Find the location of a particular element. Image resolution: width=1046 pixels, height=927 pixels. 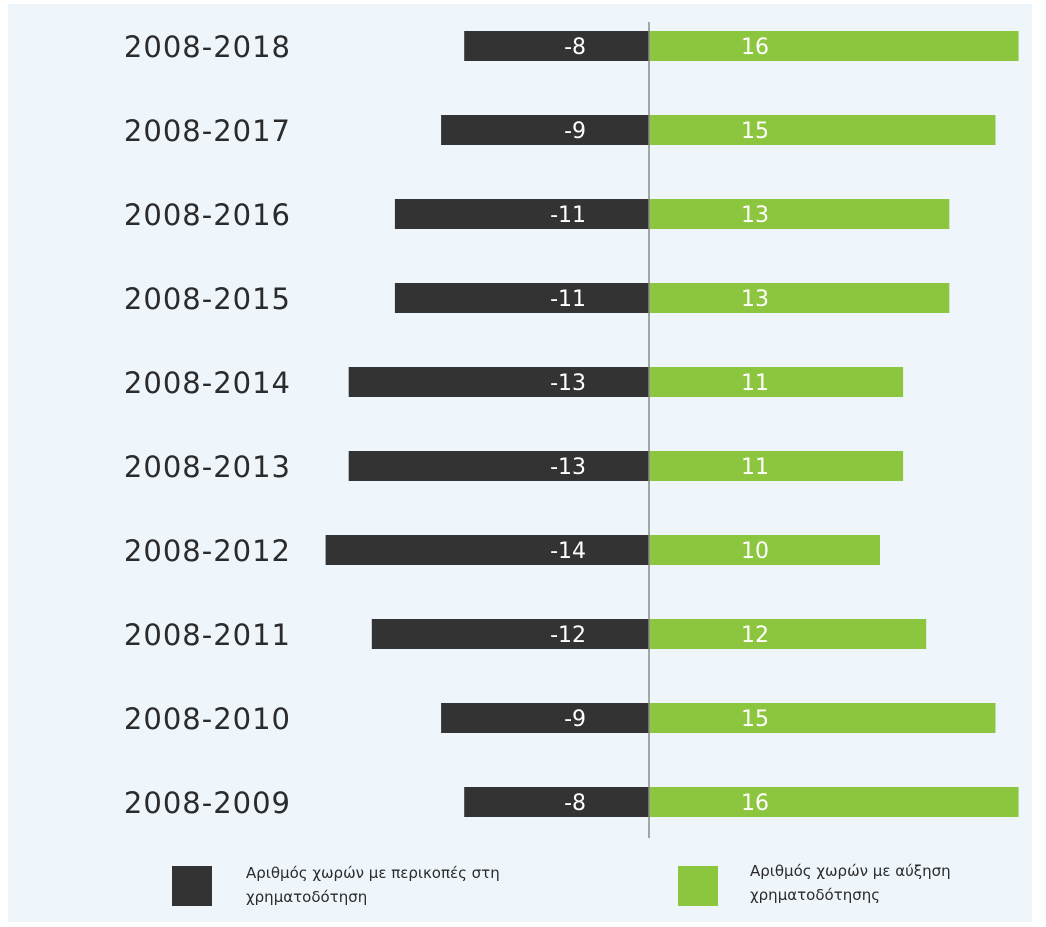

legend-swatch-cuts is located at coordinates (192, 886).